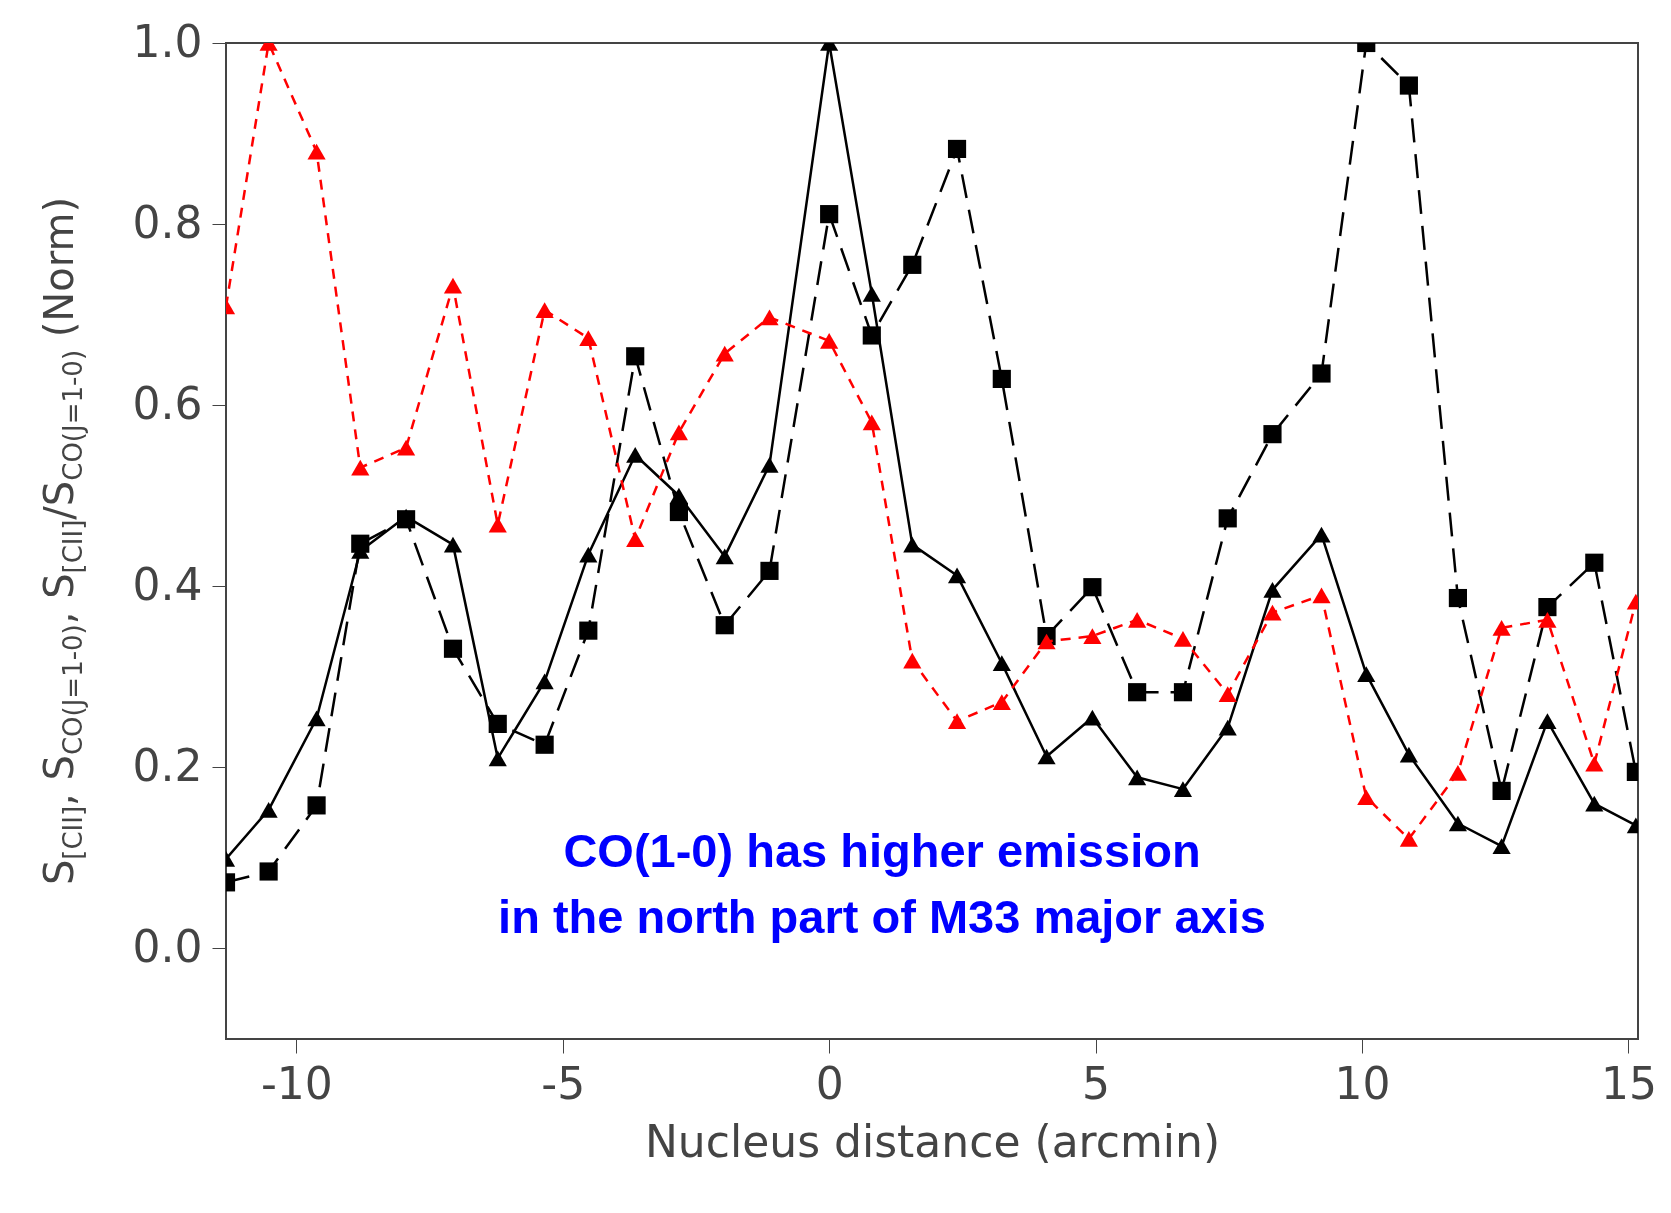 The image size is (1671, 1213). I want to click on y-tick-label: 0.4, so click(167, 584).